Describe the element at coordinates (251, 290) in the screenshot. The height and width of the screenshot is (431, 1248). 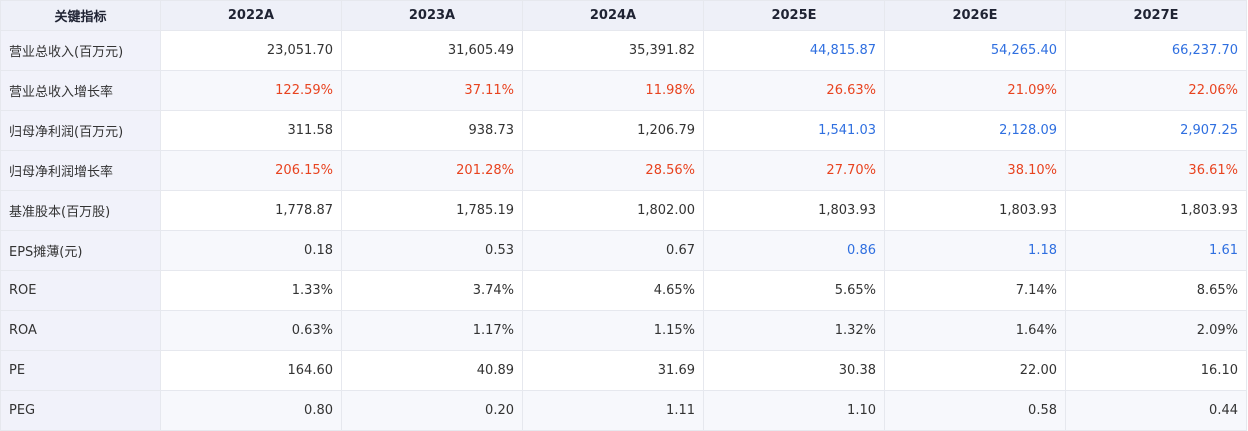
I see `table-cell: 1.33%` at that location.